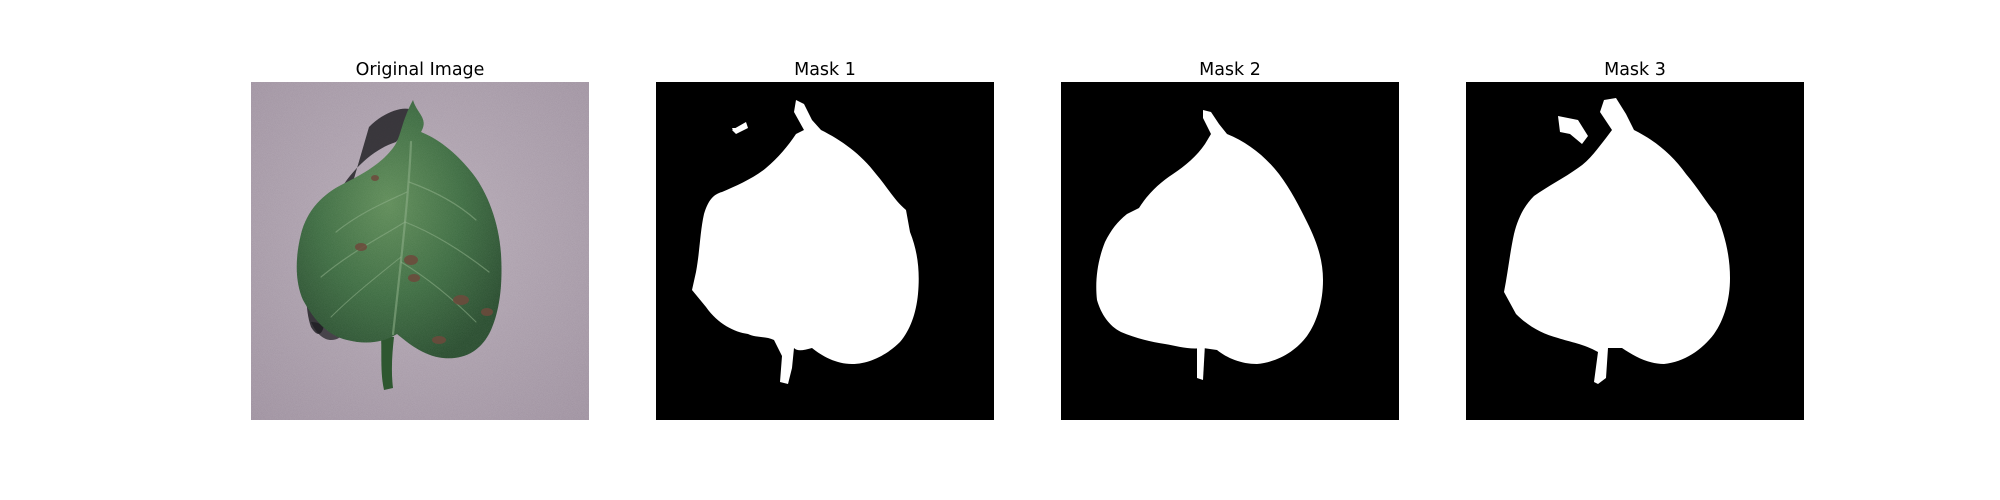  I want to click on leaf-texture, so click(399, 229).